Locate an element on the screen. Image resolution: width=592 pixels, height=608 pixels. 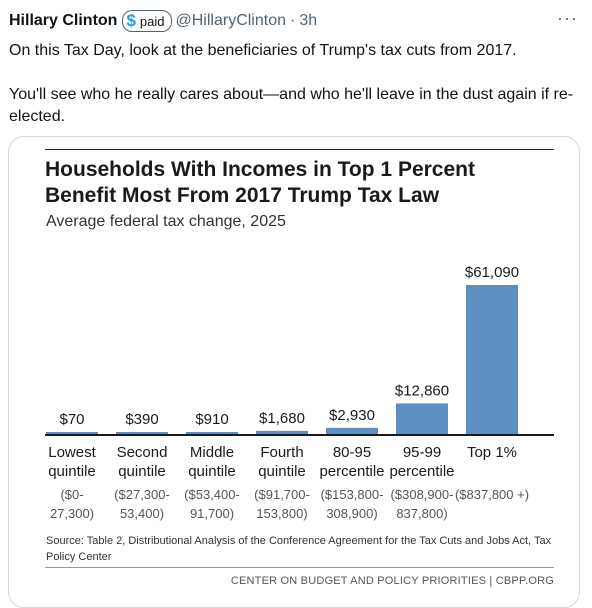
top-rule is located at coordinates (299, 149).